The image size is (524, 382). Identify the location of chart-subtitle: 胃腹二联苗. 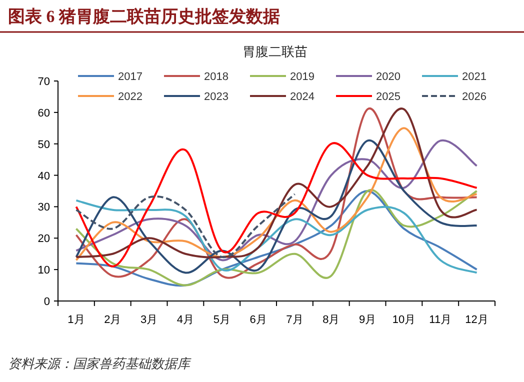
(275, 51).